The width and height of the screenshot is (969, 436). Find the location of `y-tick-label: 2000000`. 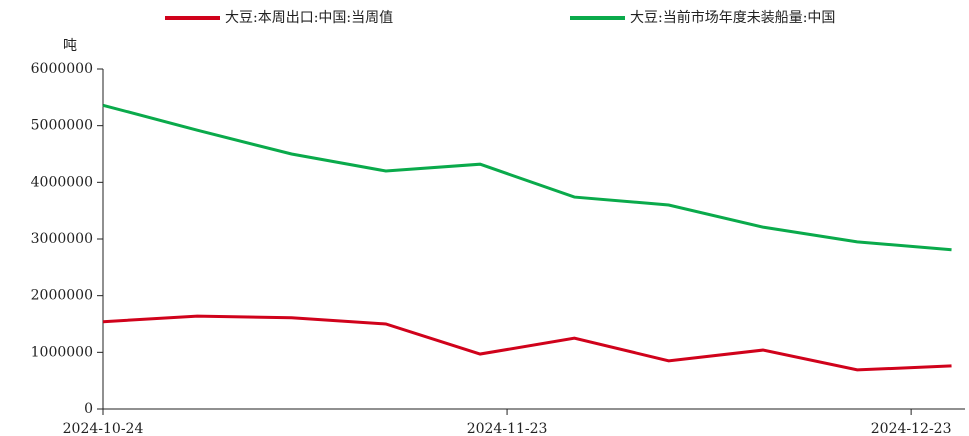

y-tick-label: 2000000 is located at coordinates (62, 296).